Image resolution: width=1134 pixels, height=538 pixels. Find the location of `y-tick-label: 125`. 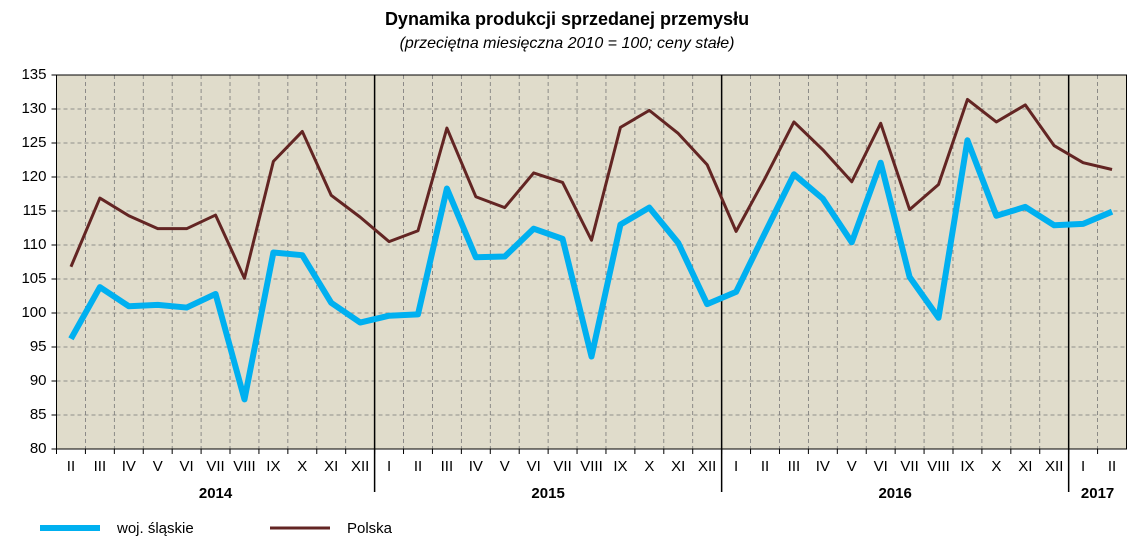

y-tick-label: 125 is located at coordinates (33, 142).